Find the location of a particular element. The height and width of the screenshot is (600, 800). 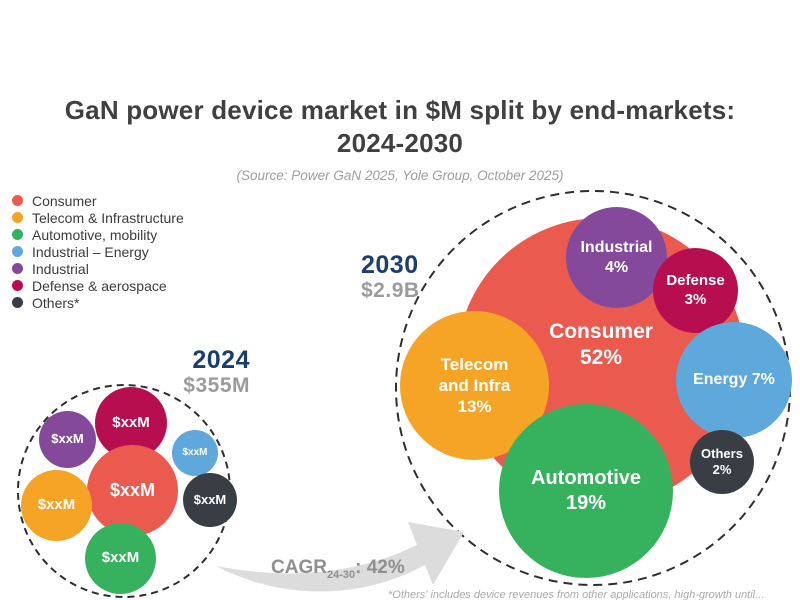

legend-dot-telecom-icon is located at coordinates (17, 217).